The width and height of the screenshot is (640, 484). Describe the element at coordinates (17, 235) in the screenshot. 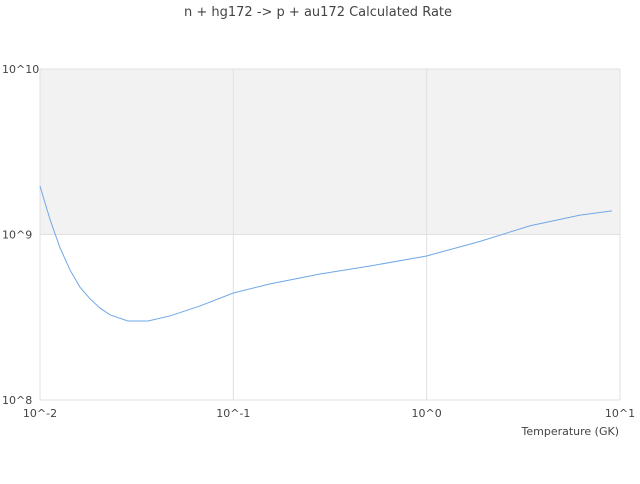

I see `y-tick-label: 10^9` at that location.